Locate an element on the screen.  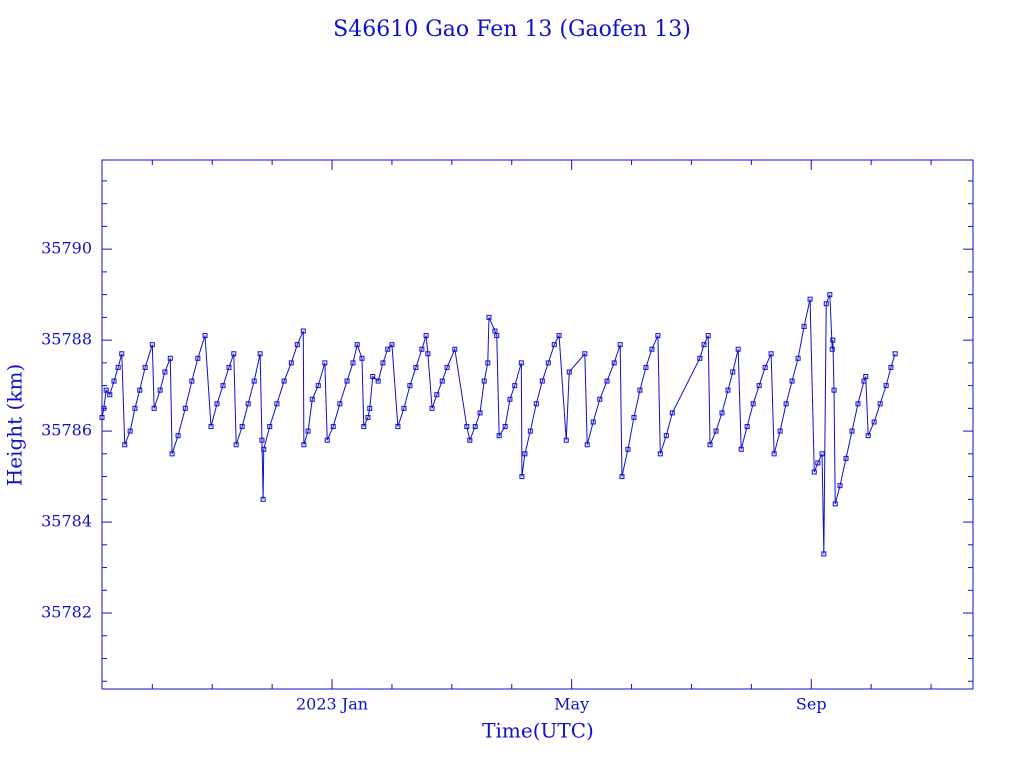
chart-title: S46610 Gao Fen 13 (Gaofen 13) is located at coordinates (512, 29).